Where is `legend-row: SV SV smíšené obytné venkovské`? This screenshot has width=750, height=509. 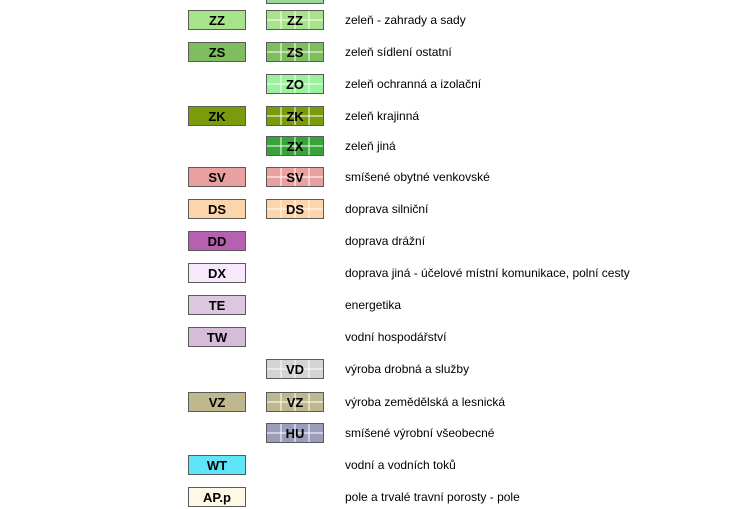 legend-row: SV SV smíšené obytné venkovské is located at coordinates (375, 178).